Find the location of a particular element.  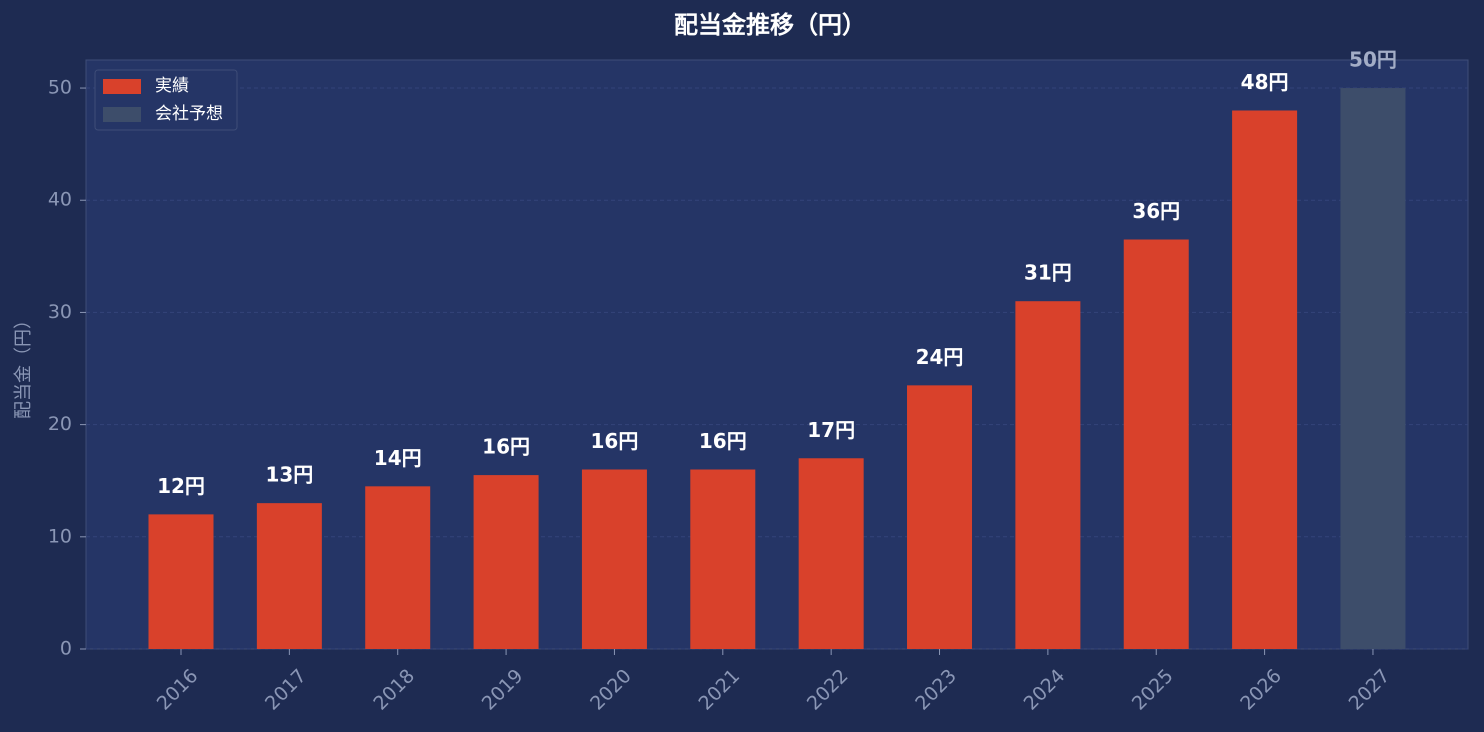

chart-title: 配当金推移（円） is located at coordinates (770, 25).